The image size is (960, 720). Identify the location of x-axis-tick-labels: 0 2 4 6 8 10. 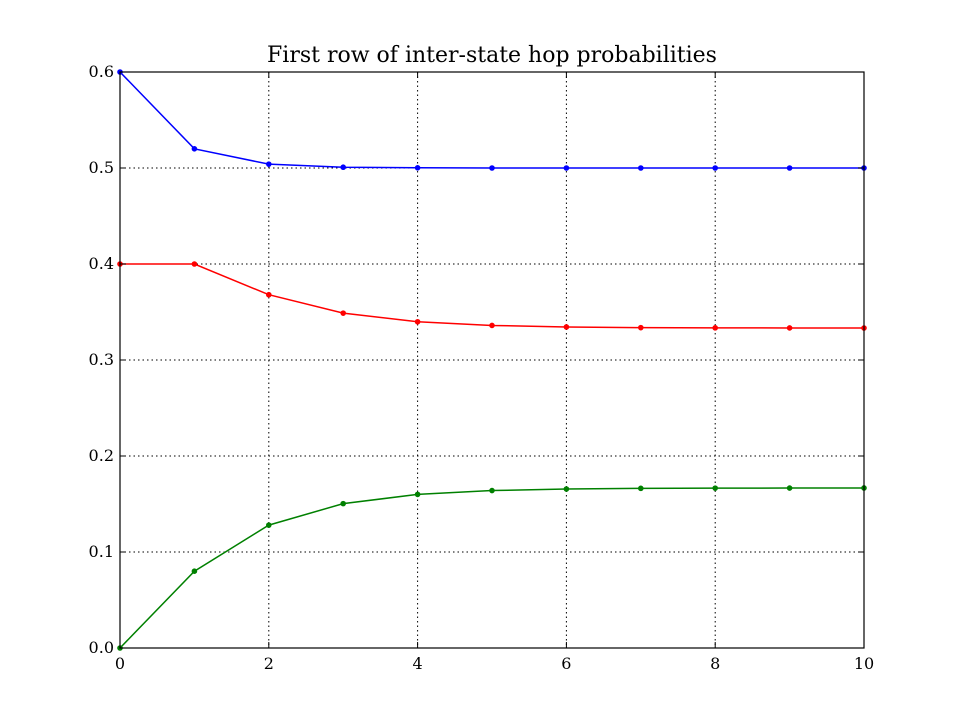
(494, 663).